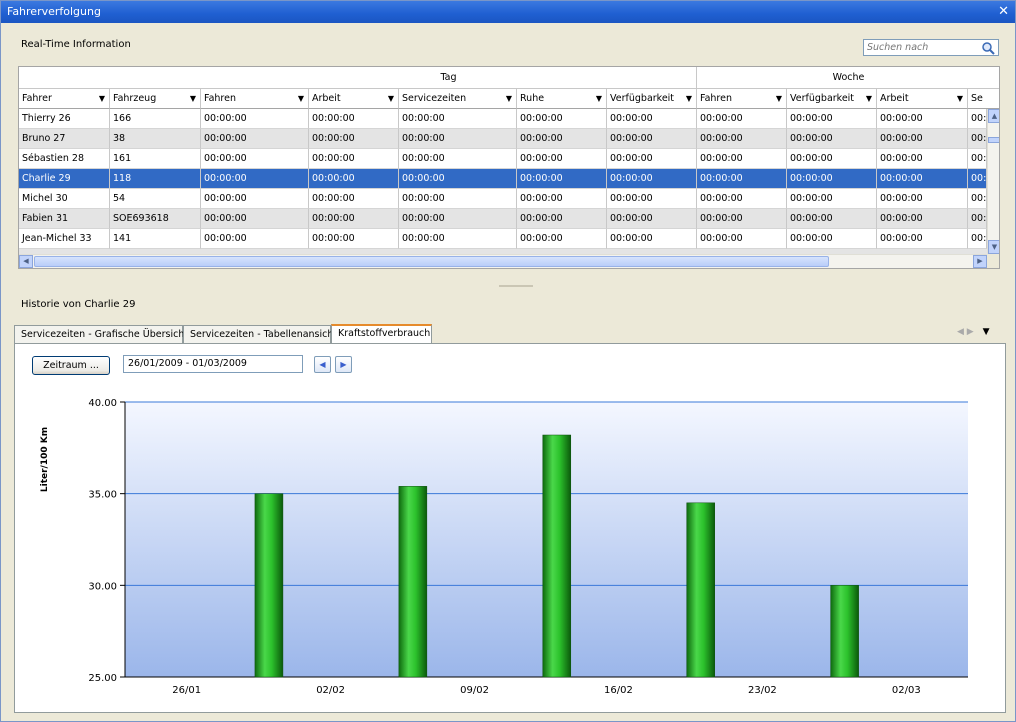  I want to click on scroll-left-icon: ◀, so click(26, 261).